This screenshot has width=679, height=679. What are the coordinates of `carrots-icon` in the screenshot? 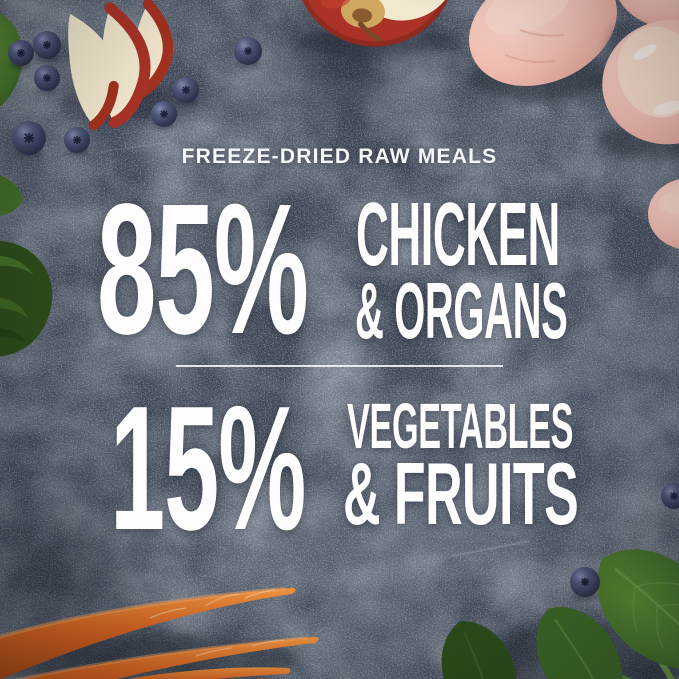 It's located at (159, 633).